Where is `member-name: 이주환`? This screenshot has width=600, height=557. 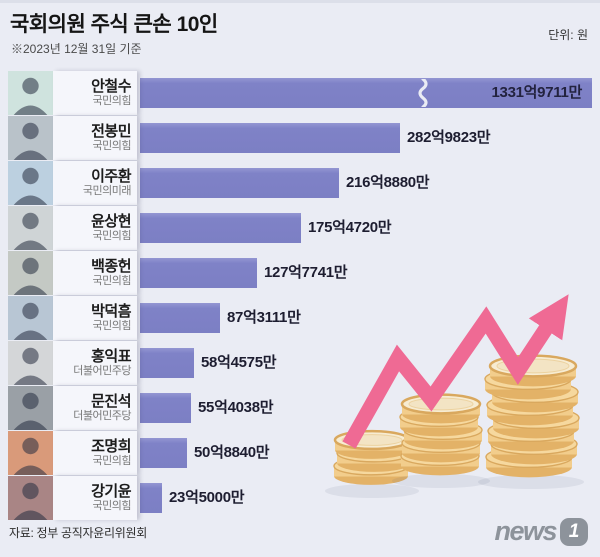 member-name: 이주환 is located at coordinates (111, 176).